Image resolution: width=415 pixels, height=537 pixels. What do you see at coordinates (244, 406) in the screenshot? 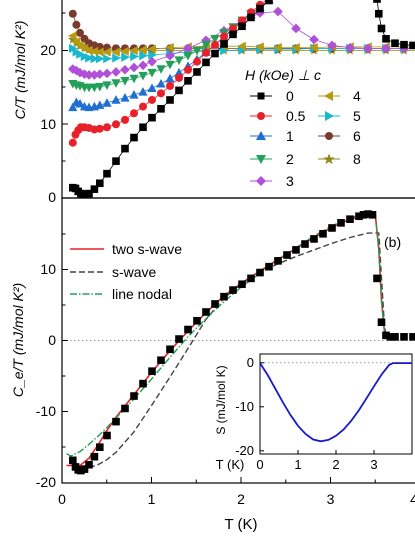
I see `inset-y-tick-label: -10` at bounding box center [244, 406].